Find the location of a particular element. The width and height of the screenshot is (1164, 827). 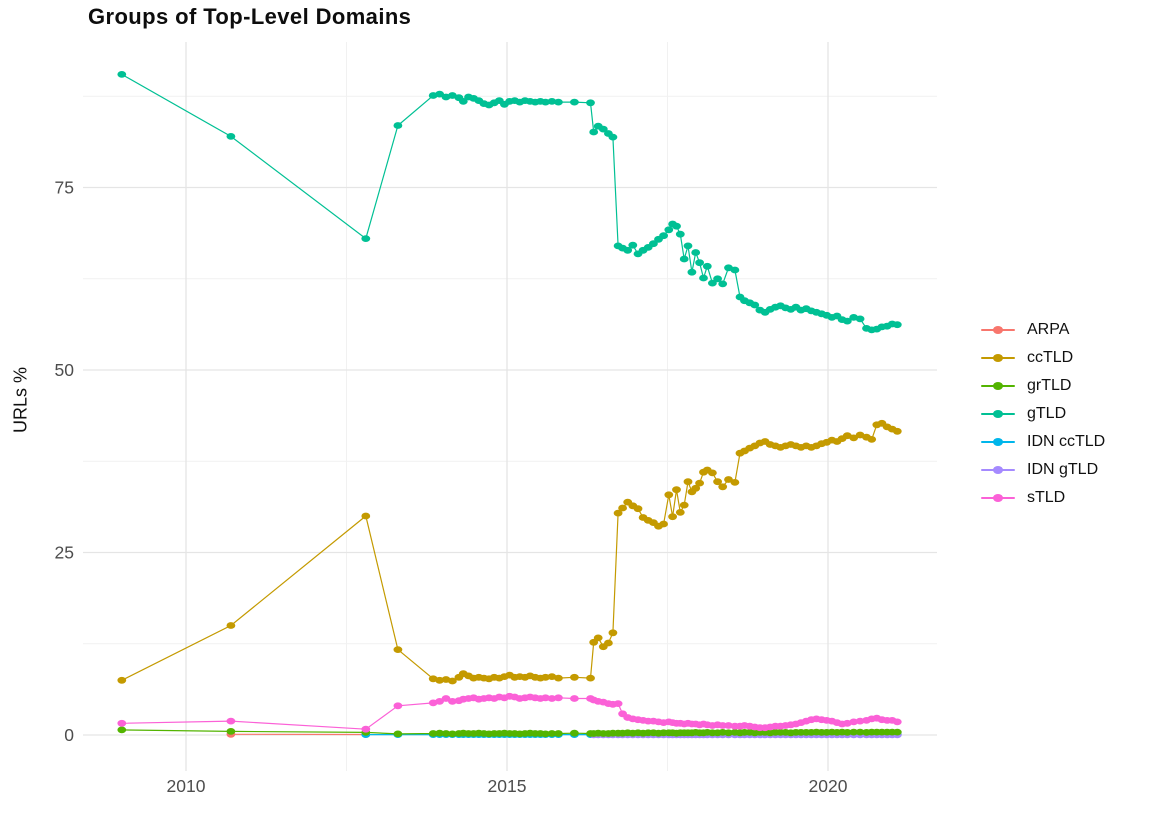

series-stld is located at coordinates (509, 712).